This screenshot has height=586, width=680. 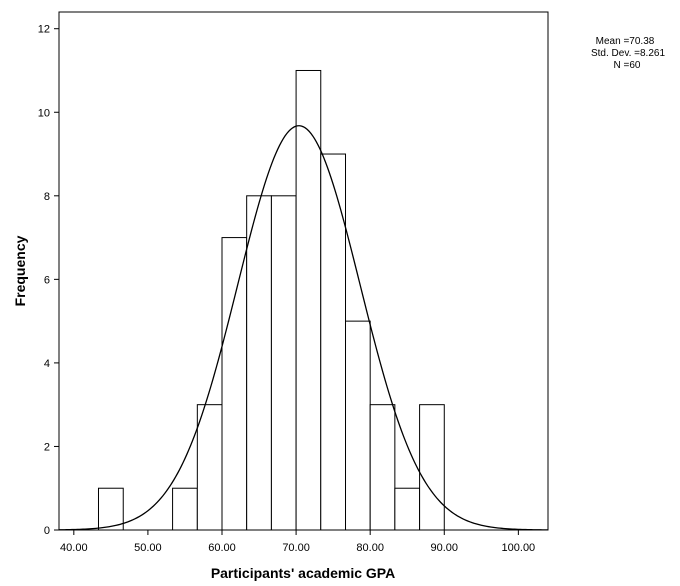 I want to click on y-tick-label: 6, so click(x=47, y=280).